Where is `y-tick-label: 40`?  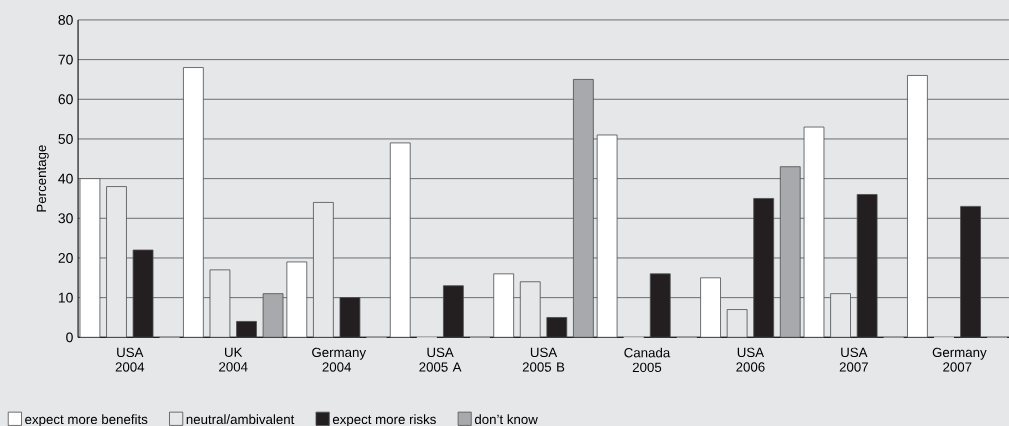 y-tick-label: 40 is located at coordinates (65, 178).